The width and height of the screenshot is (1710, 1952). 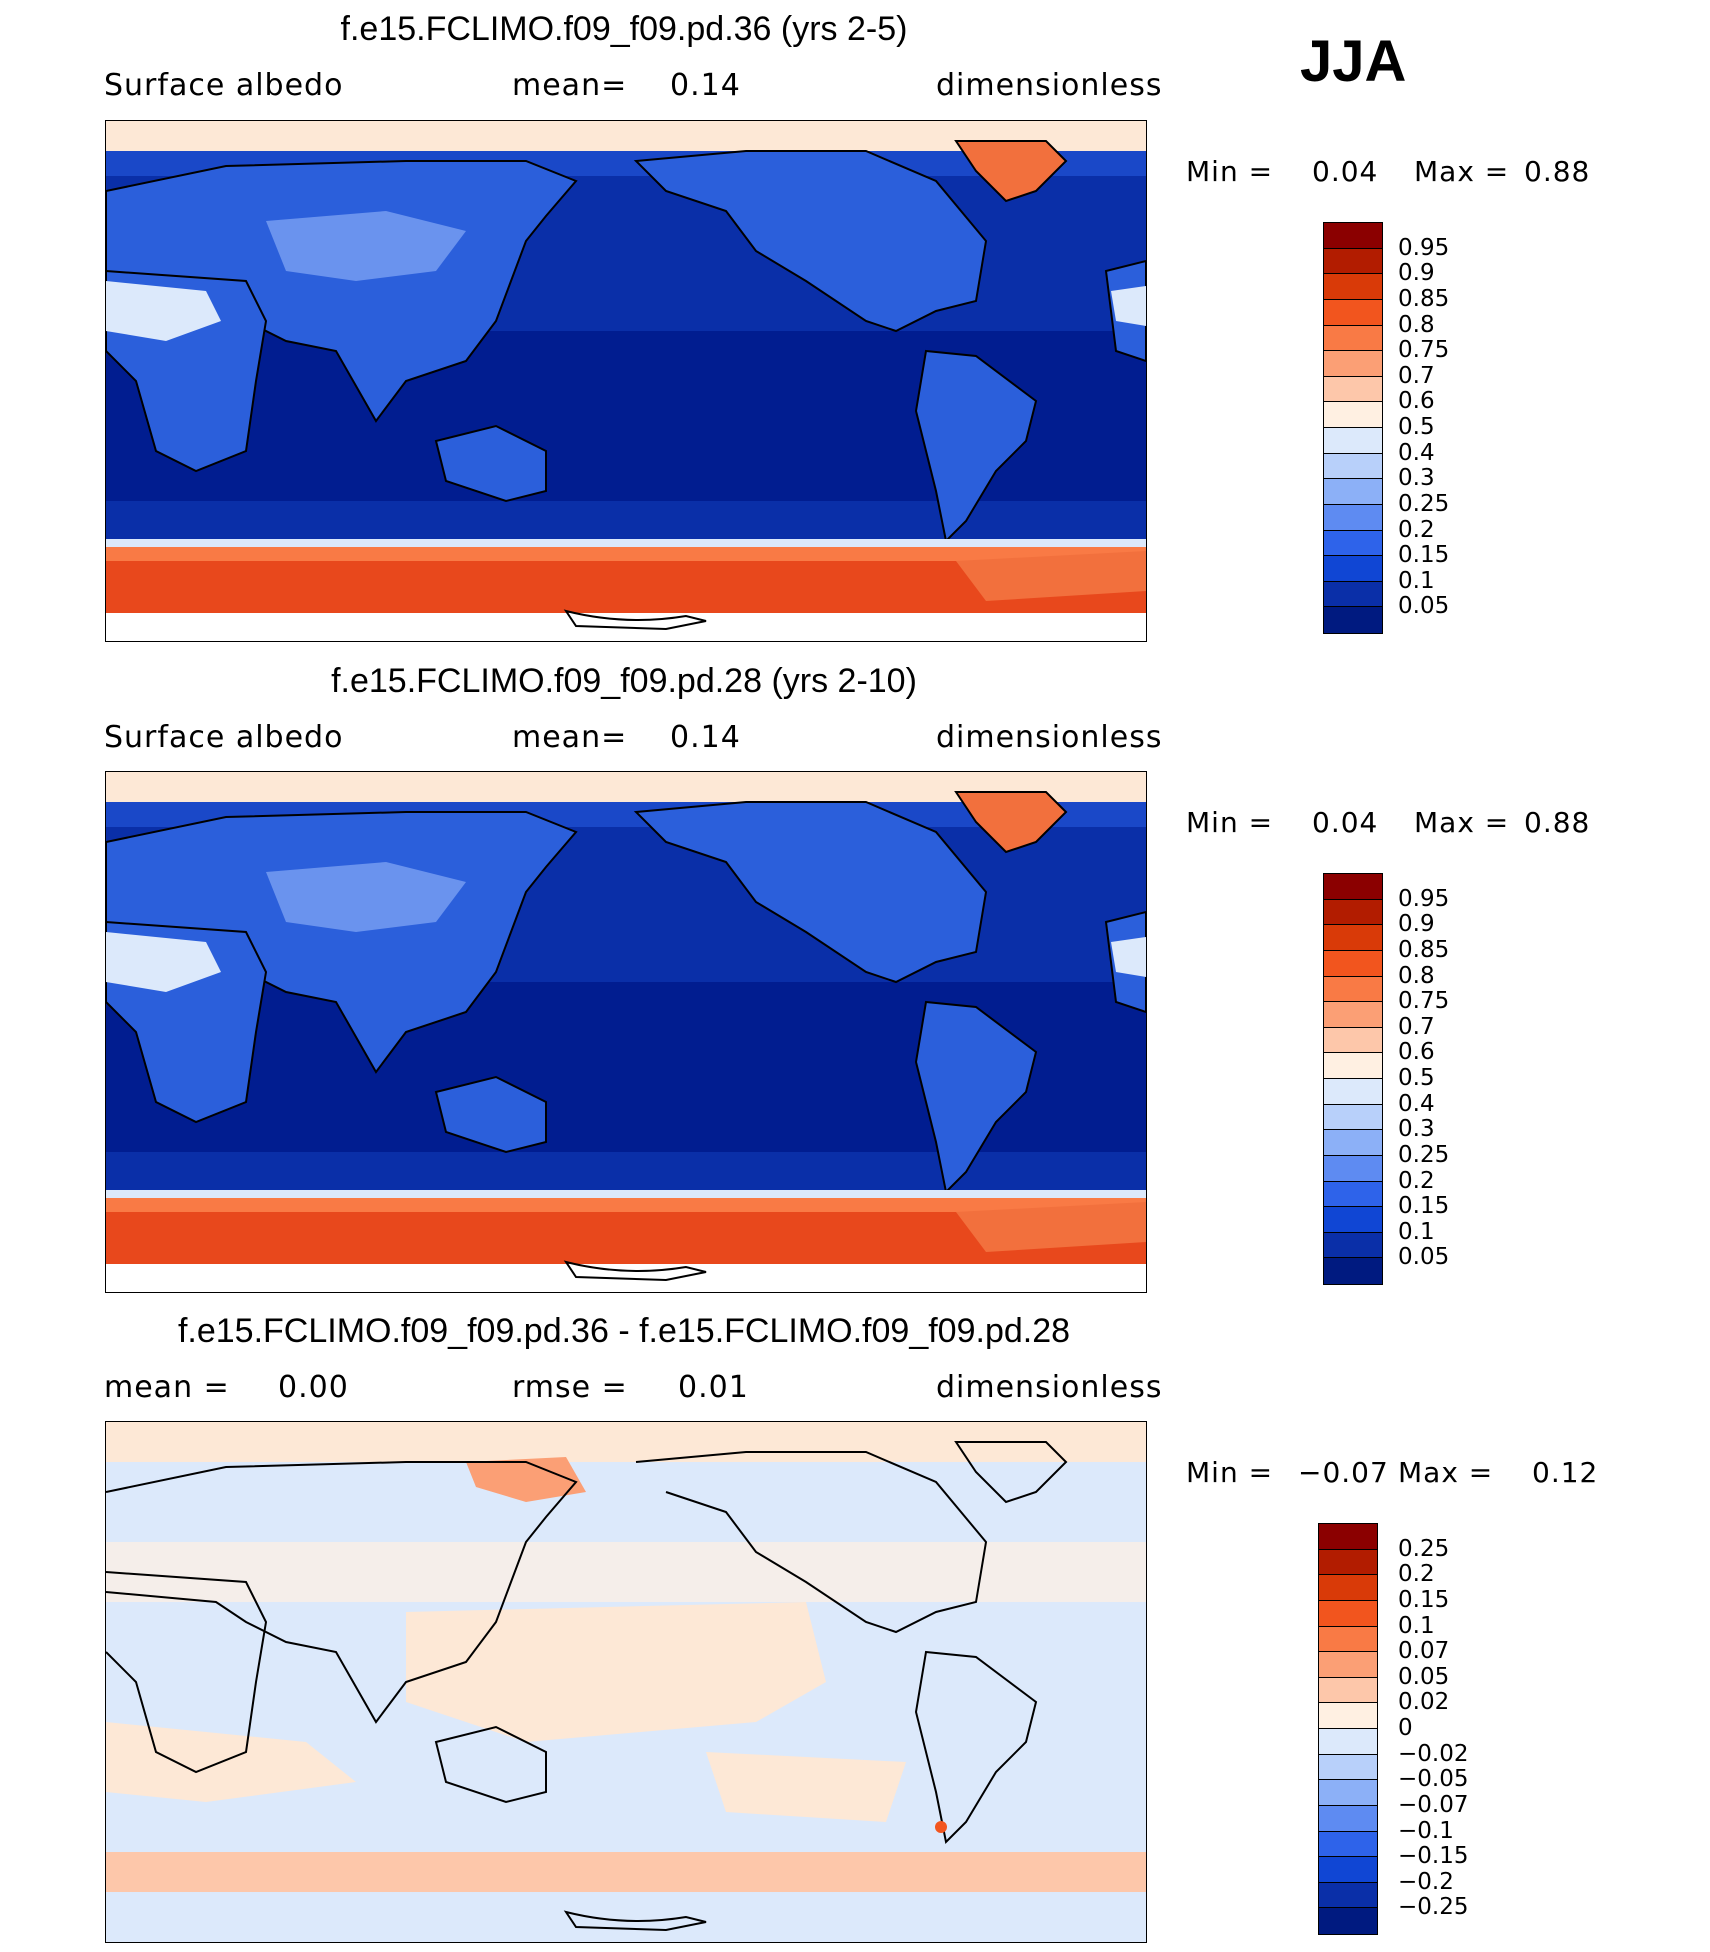 What do you see at coordinates (1462, 822) in the screenshot?
I see `panel2-max-label: Max =` at bounding box center [1462, 822].